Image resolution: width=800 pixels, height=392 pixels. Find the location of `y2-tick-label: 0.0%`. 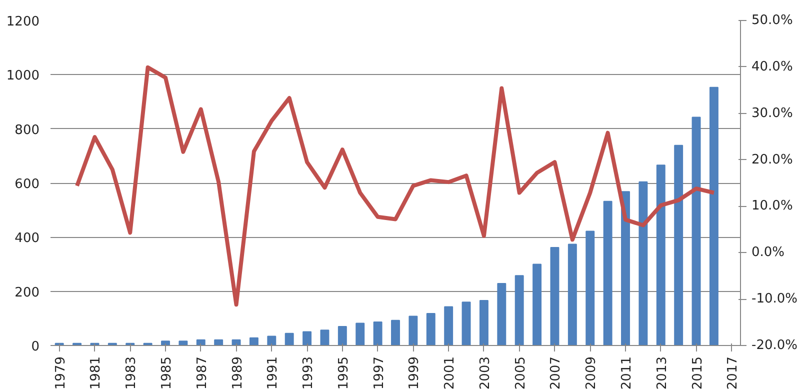

y2-tick-label: 0.0% is located at coordinates (768, 252).